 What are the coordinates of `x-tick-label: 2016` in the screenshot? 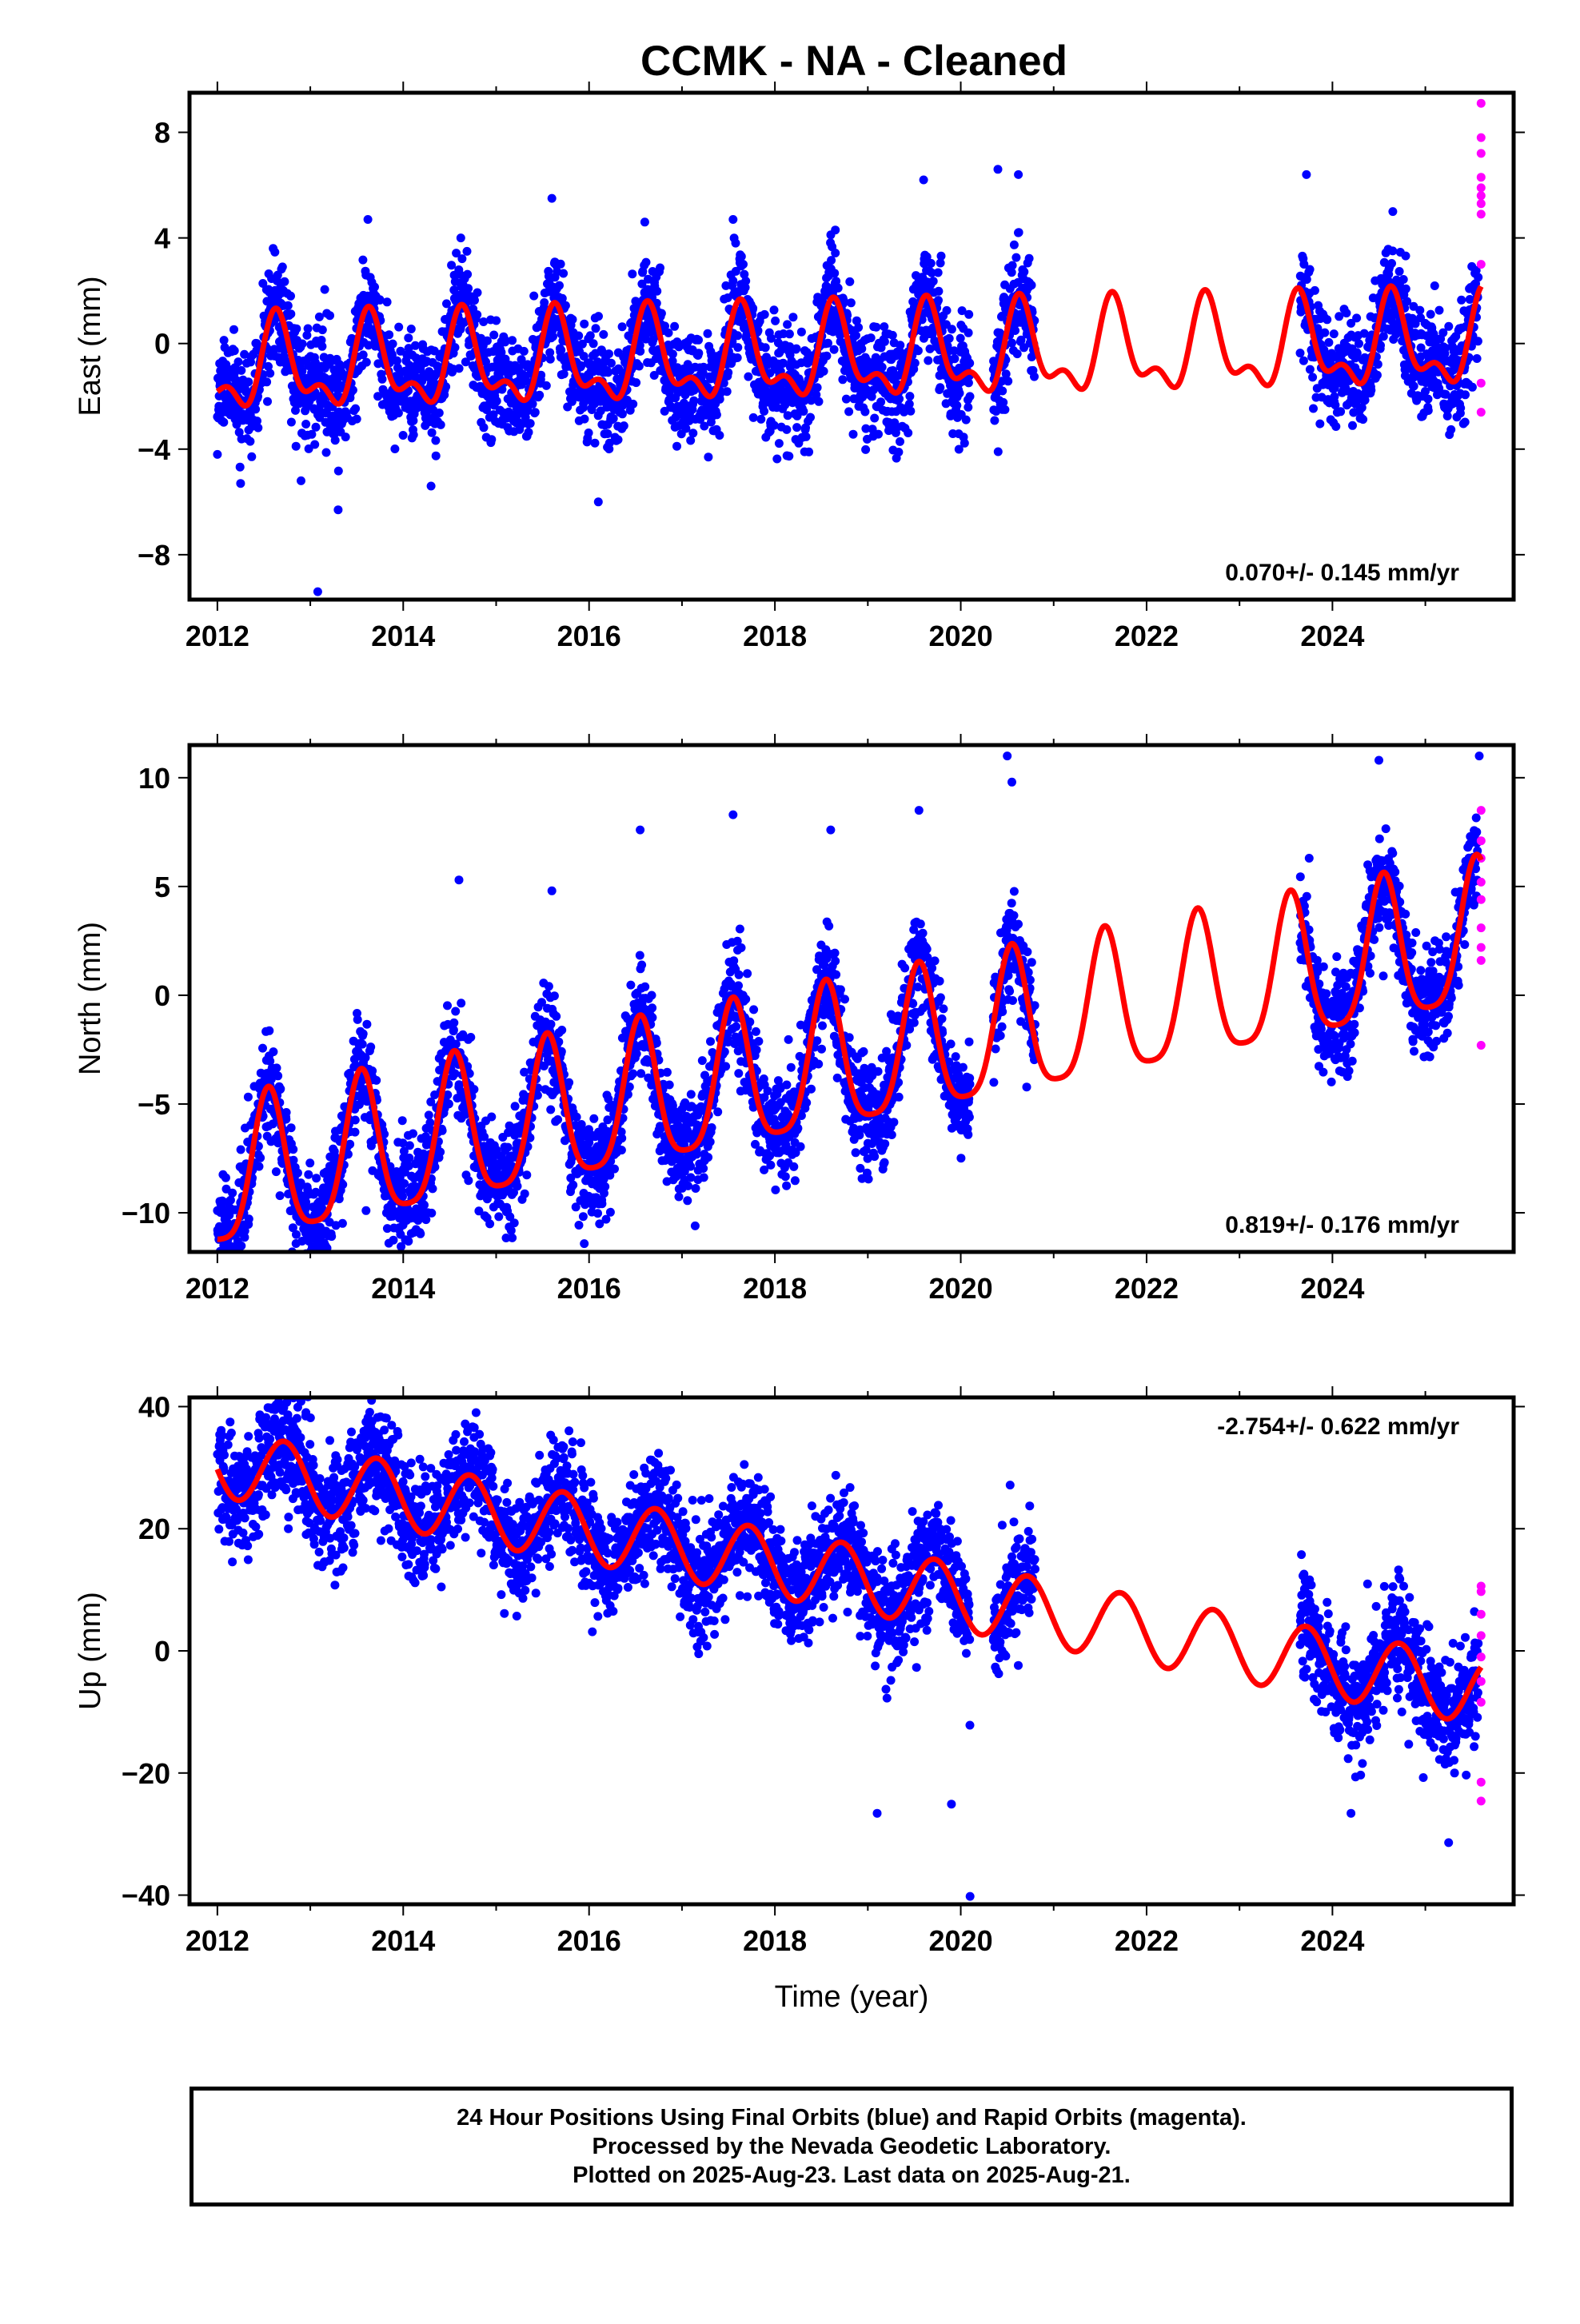 It's located at (589, 636).